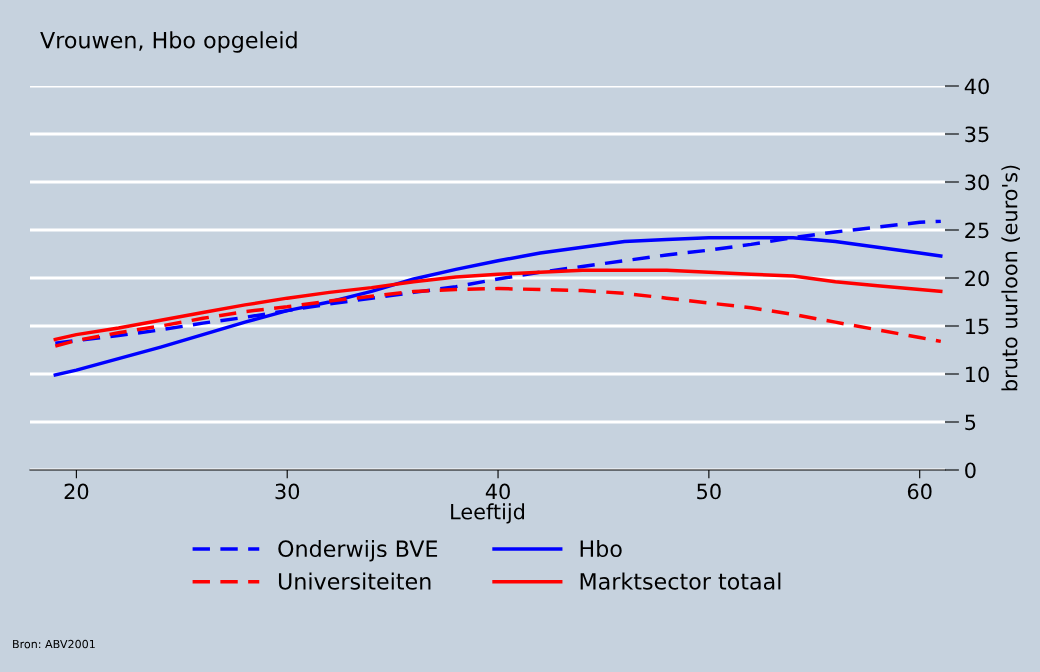 The image size is (1040, 672). What do you see at coordinates (709, 491) in the screenshot?
I see `x-tick-label: 50` at bounding box center [709, 491].